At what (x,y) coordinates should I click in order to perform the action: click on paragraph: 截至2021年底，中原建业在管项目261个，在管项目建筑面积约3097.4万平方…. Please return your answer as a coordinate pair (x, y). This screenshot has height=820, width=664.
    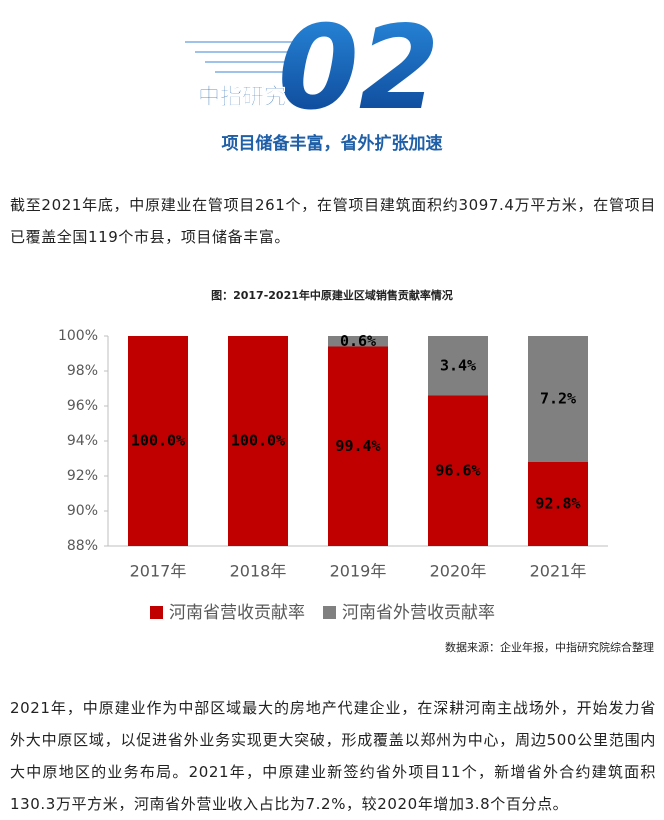
    Looking at the image, I should click on (333, 221).